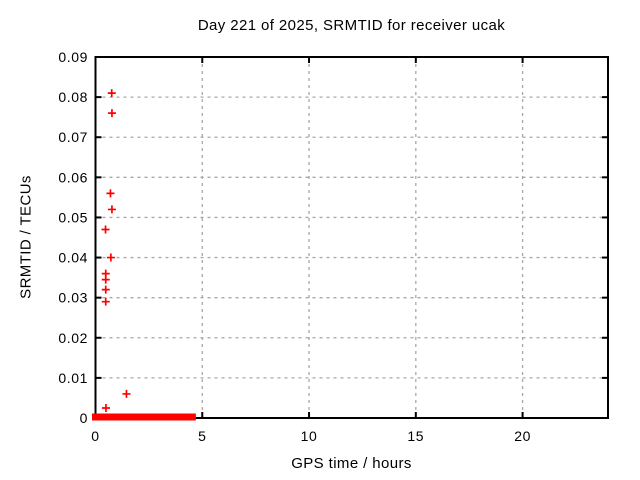  Describe the element at coordinates (522, 436) in the screenshot. I see `x-tick-label: 20` at that location.